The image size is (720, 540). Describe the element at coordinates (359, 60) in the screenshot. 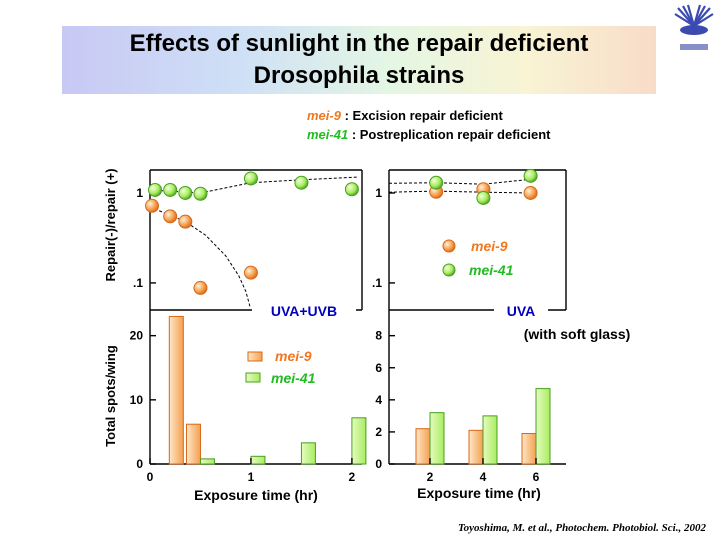

I see `title-band` at that location.